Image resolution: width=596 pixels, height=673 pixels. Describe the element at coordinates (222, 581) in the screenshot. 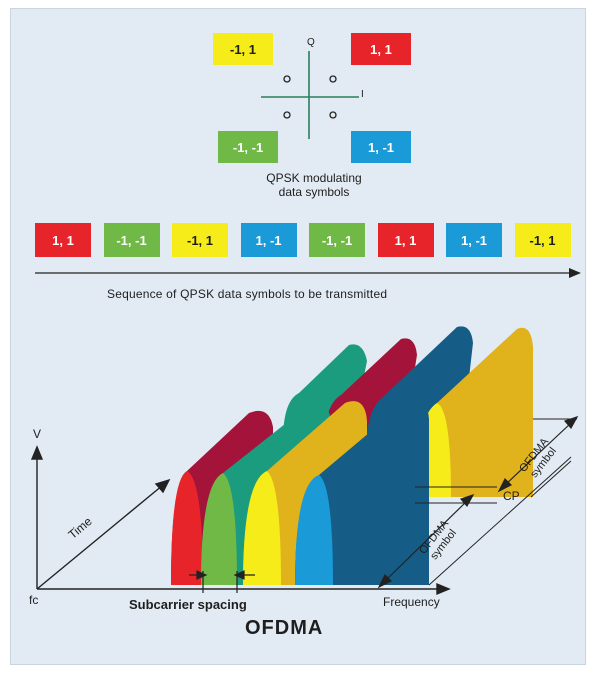

I see `subcarrier-spacing-arrows` at that location.